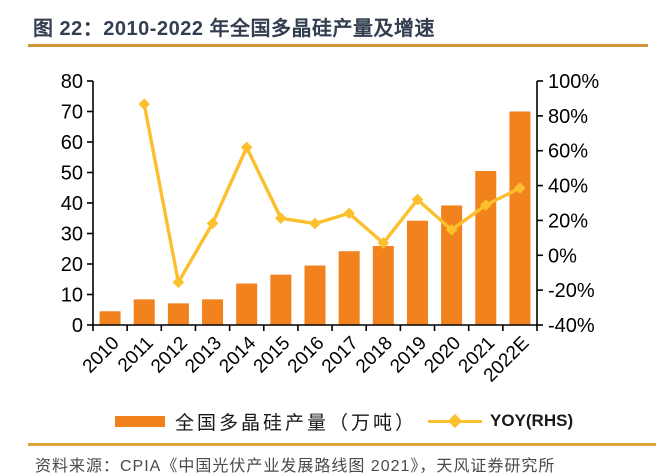 This screenshot has height=476, width=660. I want to click on bar-2010, so click(110, 318).